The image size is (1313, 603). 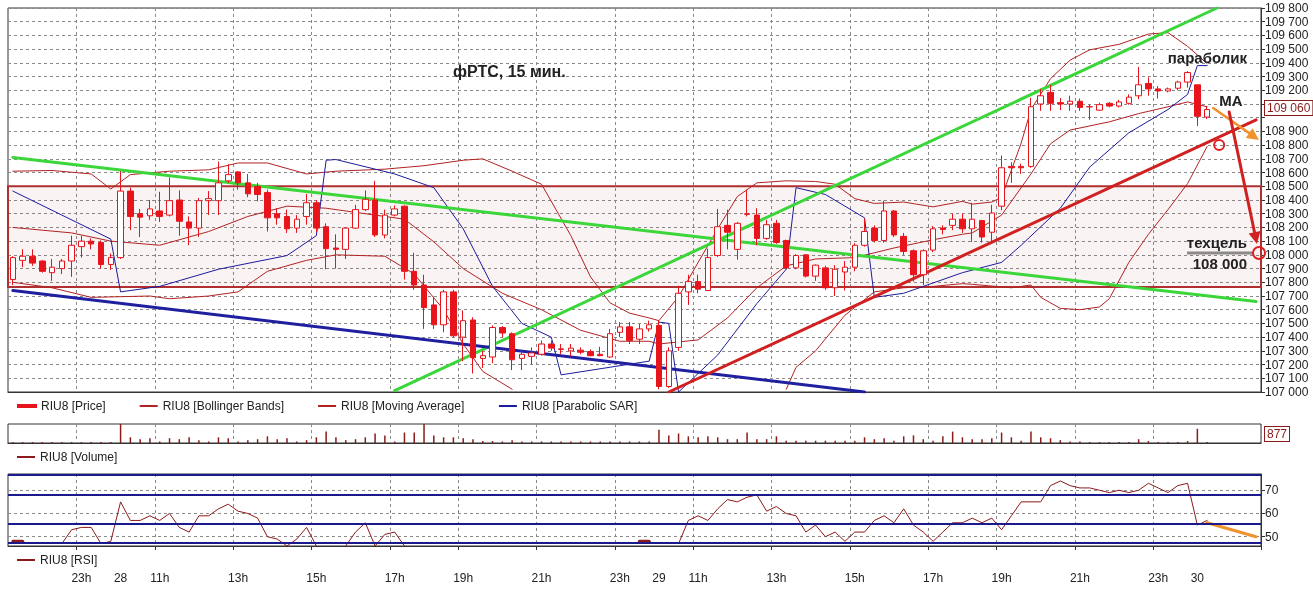 I want to click on y-tick-label: 109 300, so click(x=1287, y=76).